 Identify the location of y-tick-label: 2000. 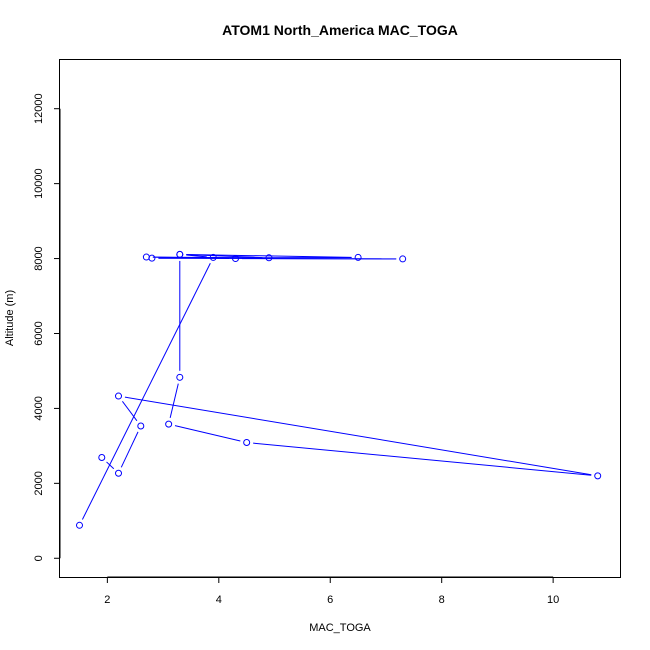
(39, 483).